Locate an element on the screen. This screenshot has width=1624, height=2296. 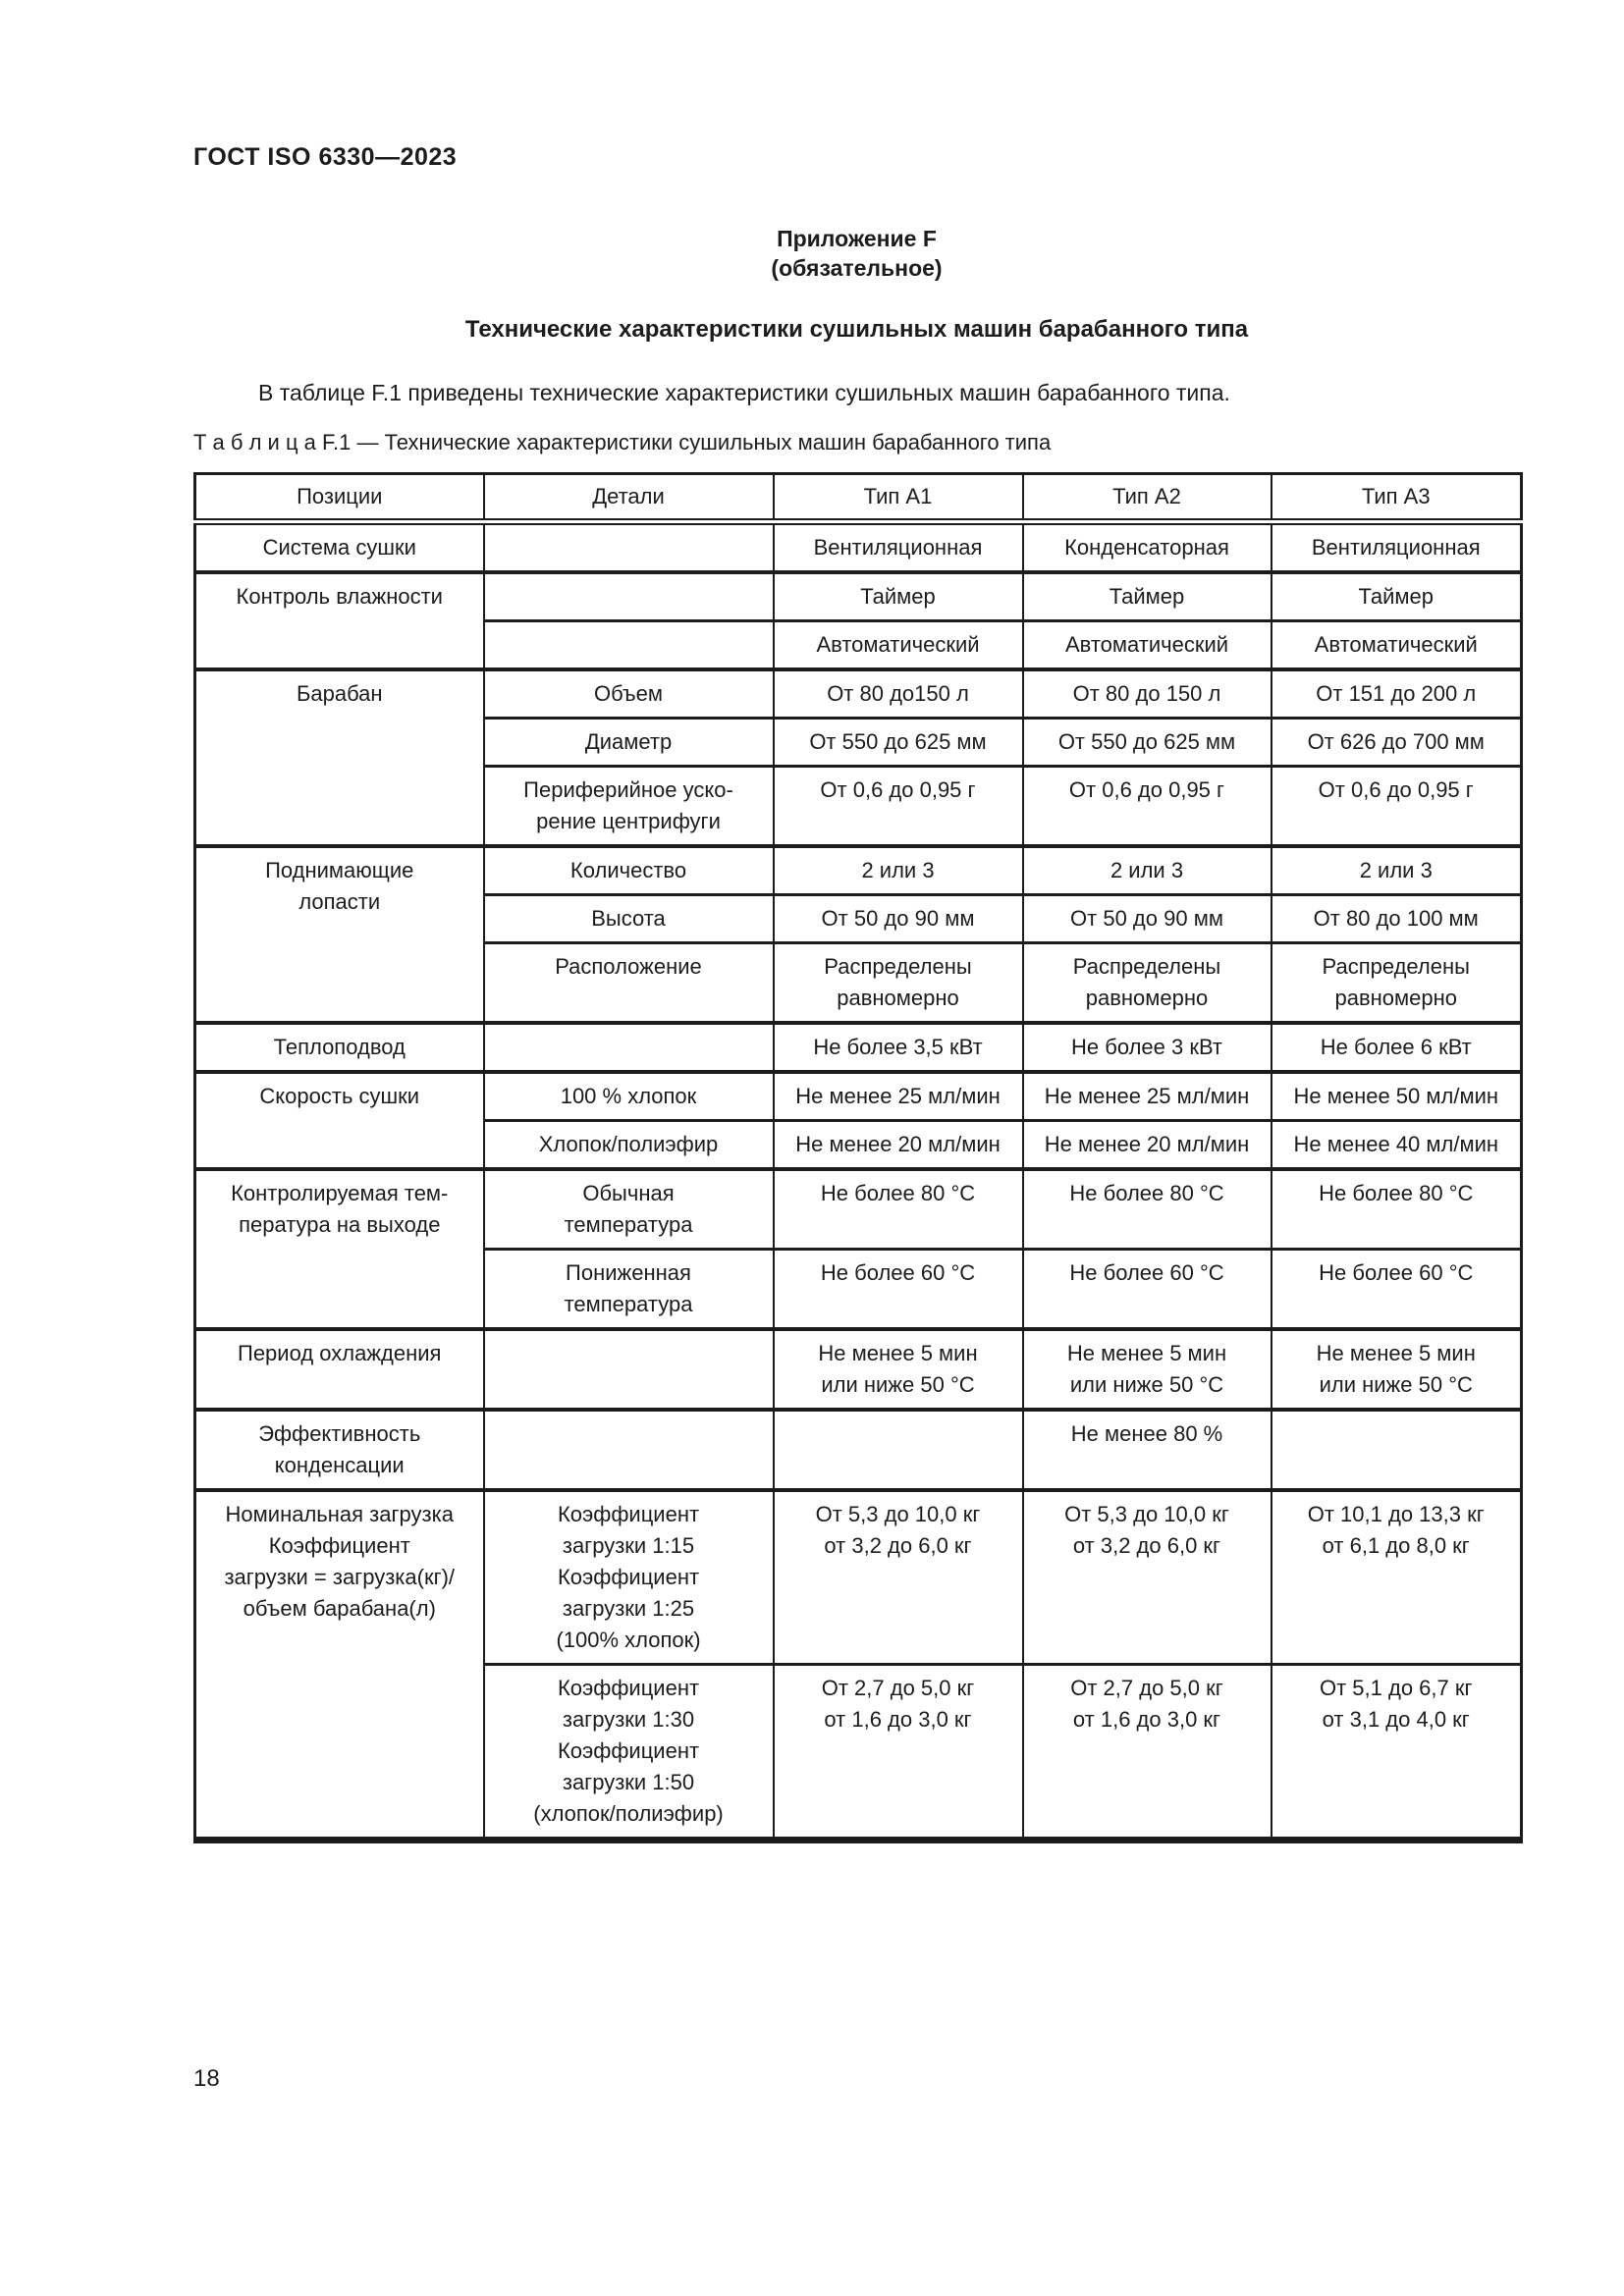
column-header-details: Детали is located at coordinates (628, 499).